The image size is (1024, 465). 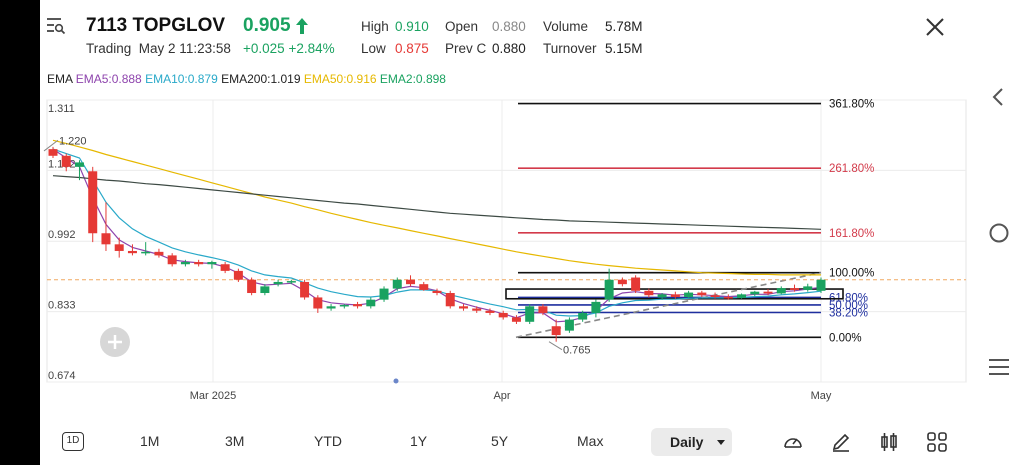 I want to click on quote-label-volume: Volume, so click(x=566, y=26).